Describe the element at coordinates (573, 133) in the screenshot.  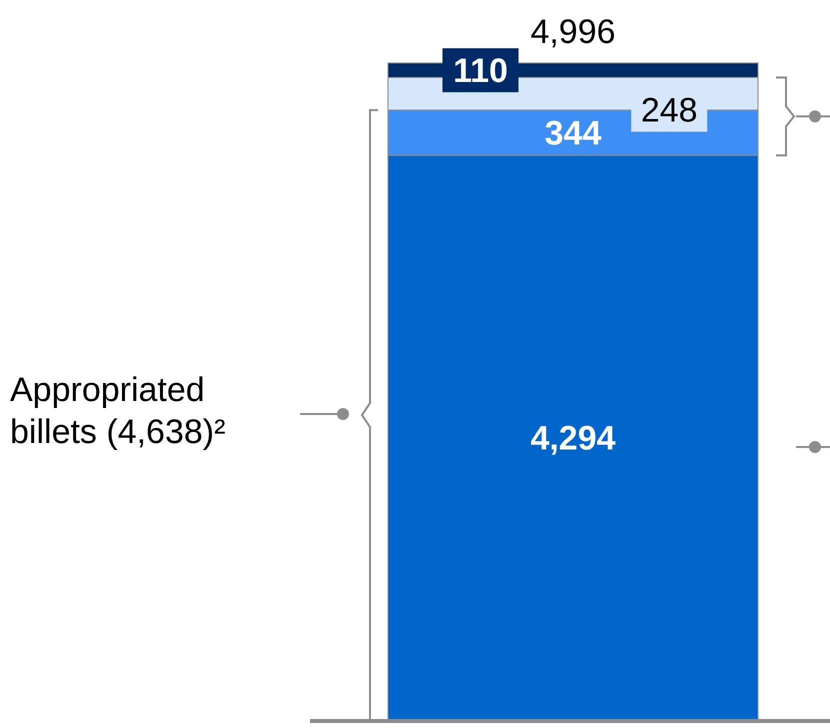
I see `data-label: 344` at that location.